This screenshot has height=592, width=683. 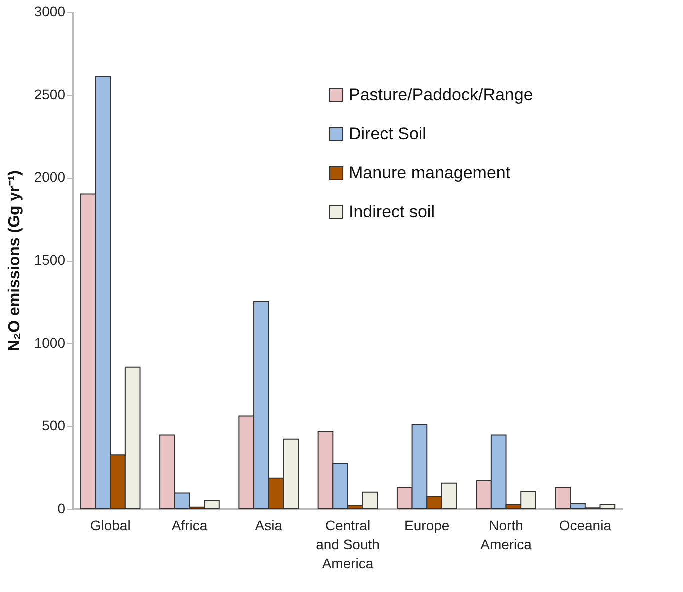 I want to click on legend-label: Indirect soil, so click(x=392, y=212).